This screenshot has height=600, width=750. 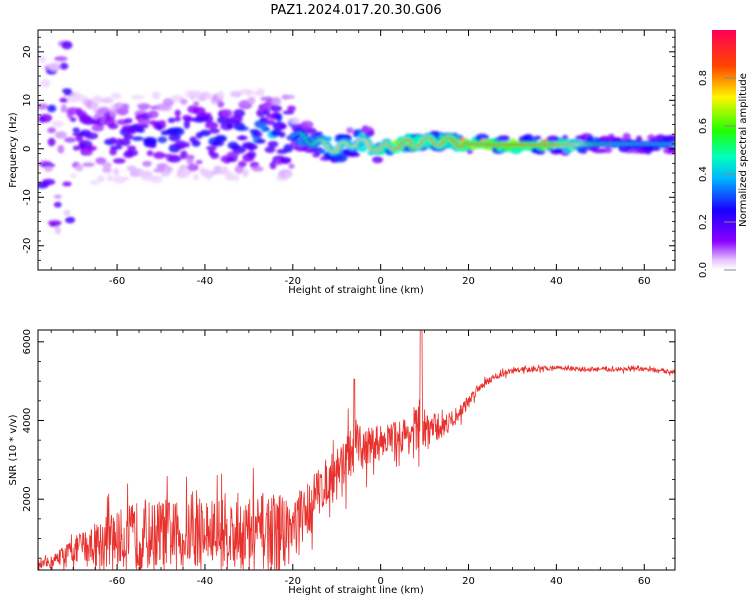 I want to click on spectrogram-ytick-label: 0, so click(x=27, y=149).